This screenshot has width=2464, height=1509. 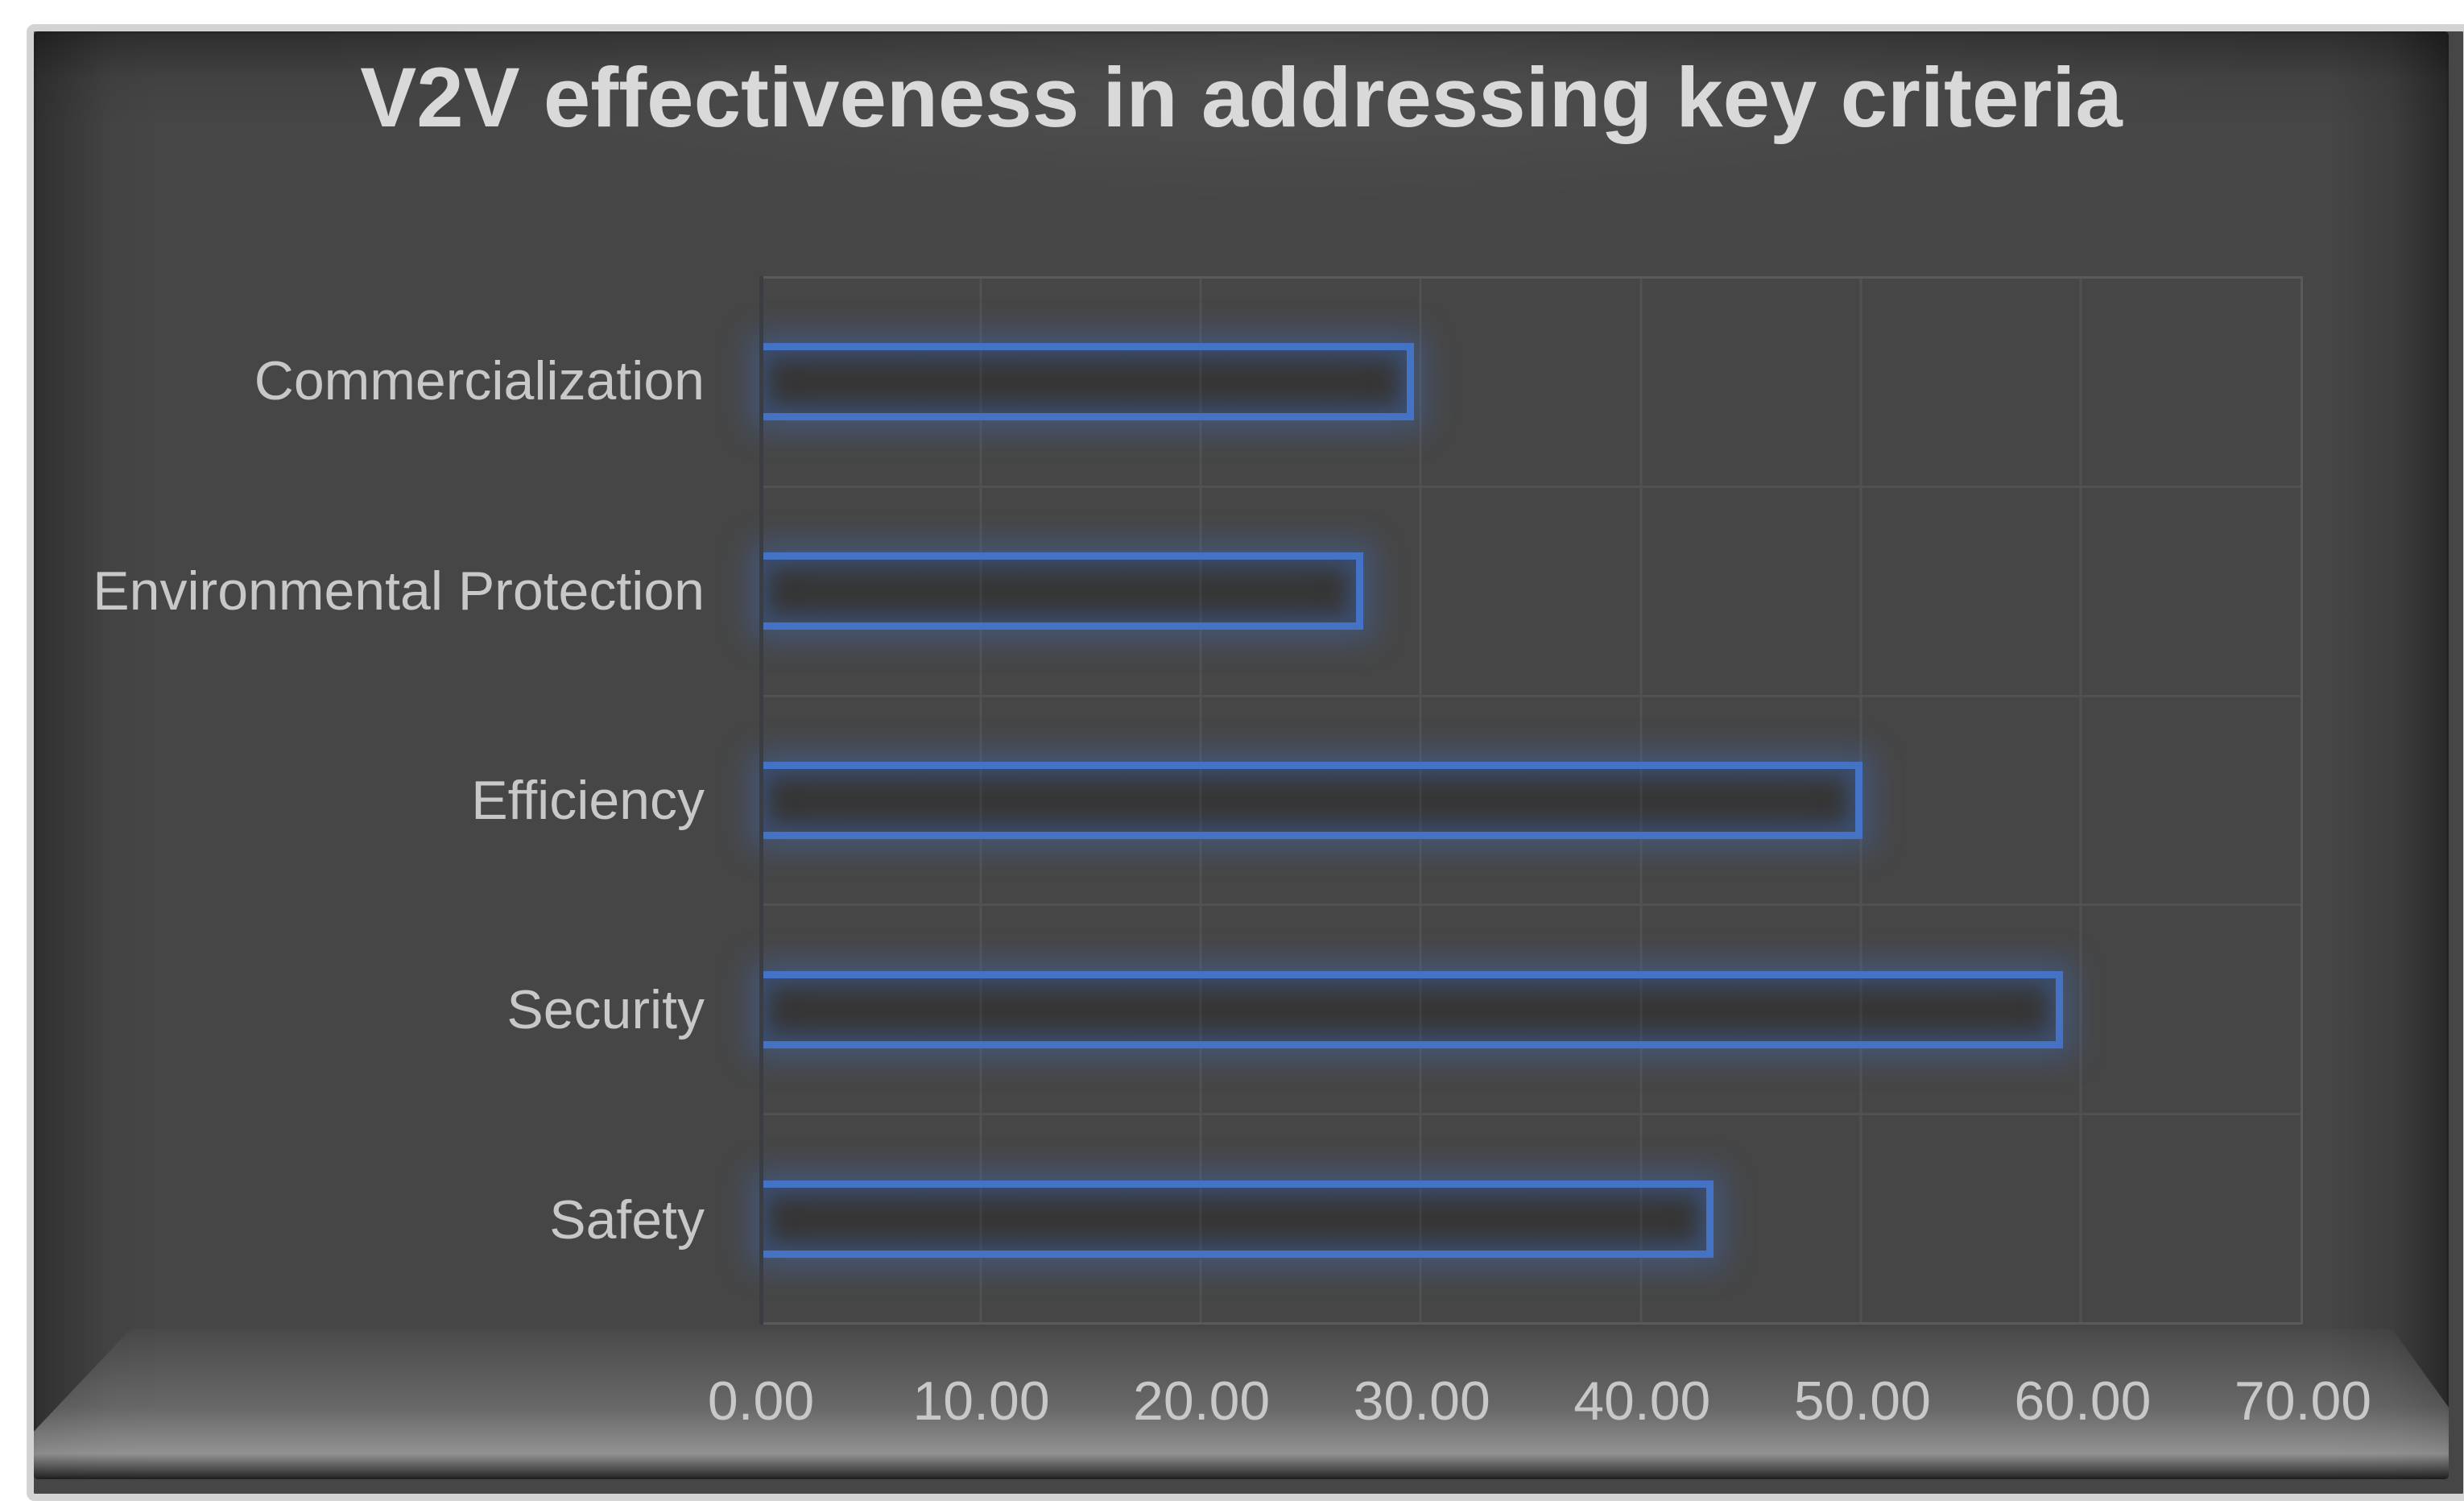 What do you see at coordinates (1539, 1401) in the screenshot?
I see `x-axis-tick-labels: 0.00 10.00 20.00 30.00 40.00 50.00 60.00 70.00` at bounding box center [1539, 1401].